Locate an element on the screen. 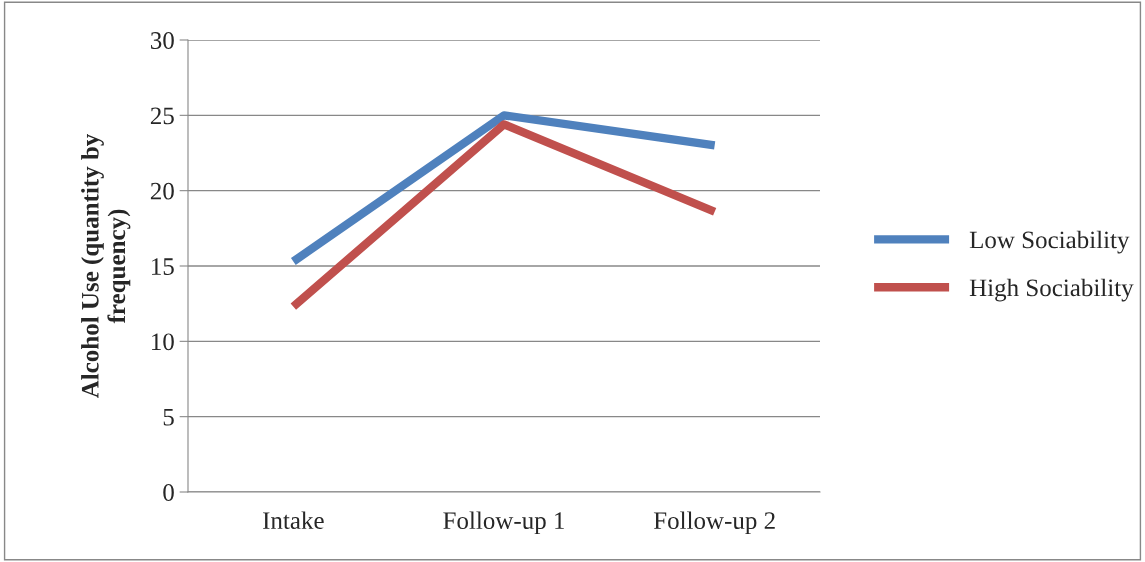 The width and height of the screenshot is (1145, 562). y-tick-label: 30 is located at coordinates (162, 40).